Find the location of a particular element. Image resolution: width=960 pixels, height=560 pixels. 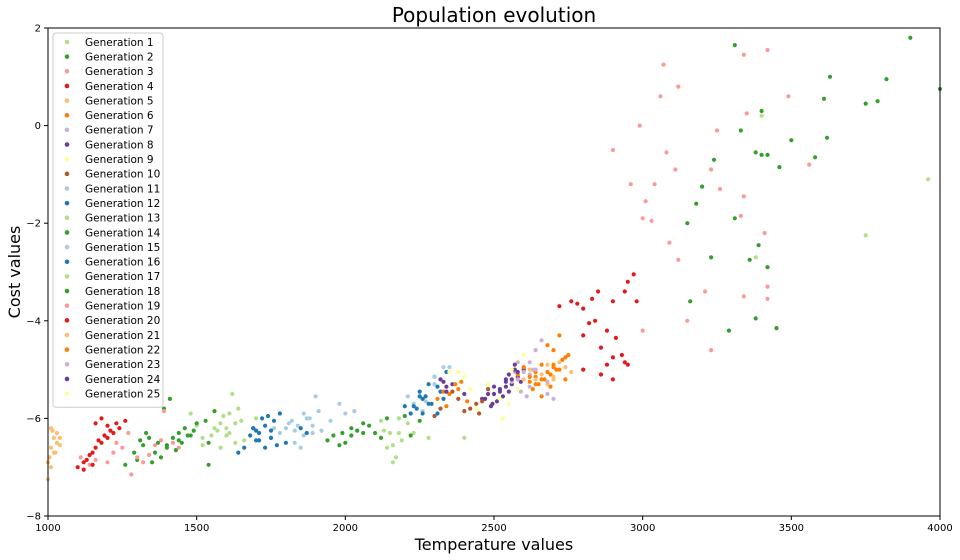

x-tick-label: 2500 is located at coordinates (493, 528).